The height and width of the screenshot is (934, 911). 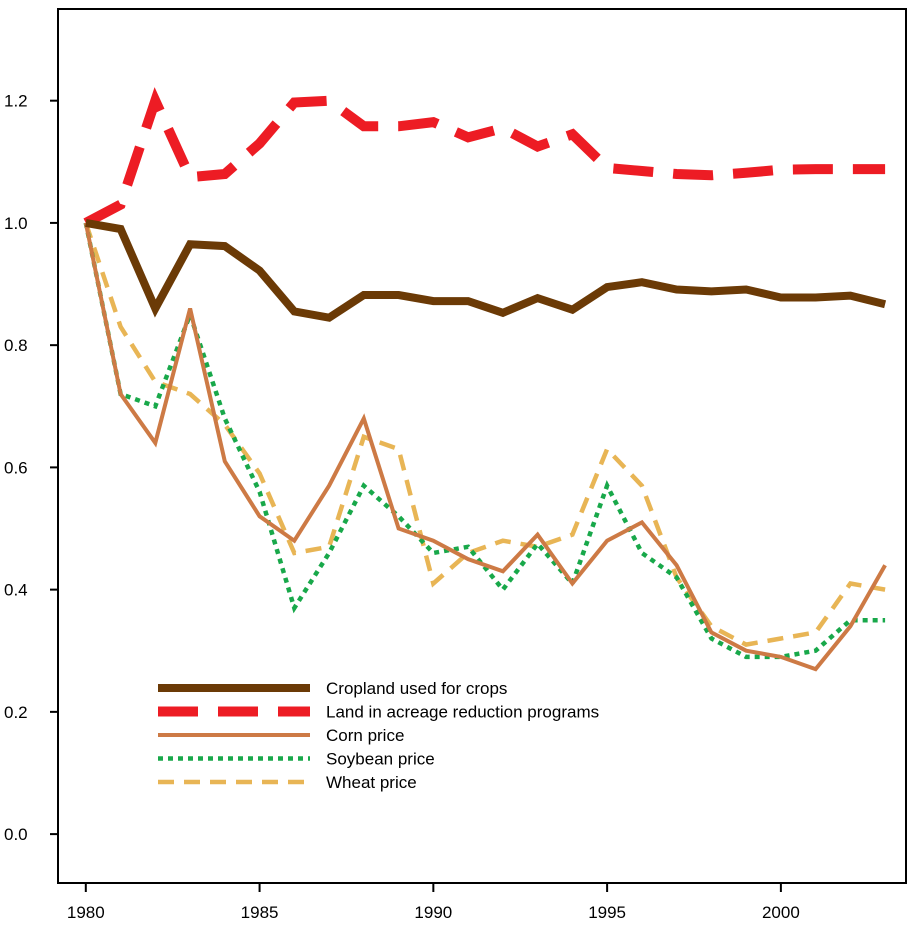 I want to click on legend-label-0: Cropland used for crops, so click(x=416, y=688).